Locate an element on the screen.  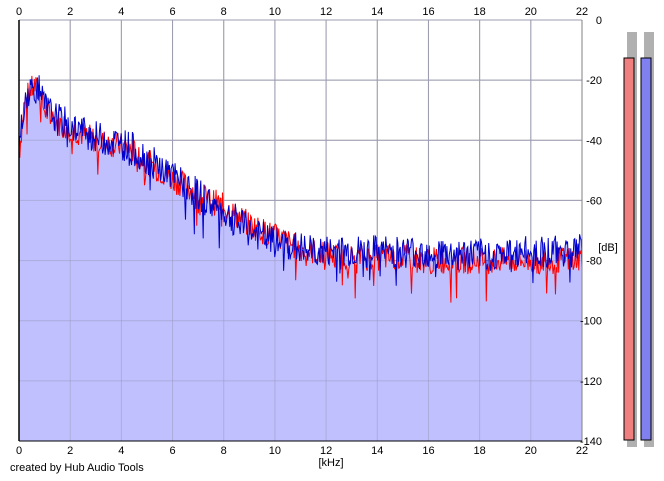
x-tick-label-top: 2 is located at coordinates (70, 12).